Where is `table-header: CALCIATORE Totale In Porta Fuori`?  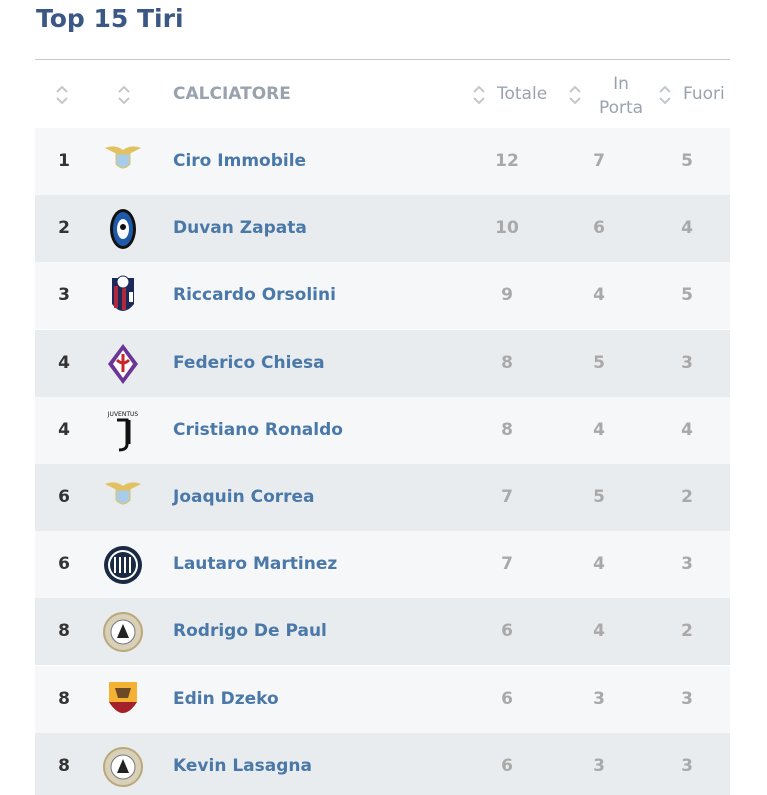
table-header: CALCIATORE Totale In Porta Fuori is located at coordinates (382, 94).